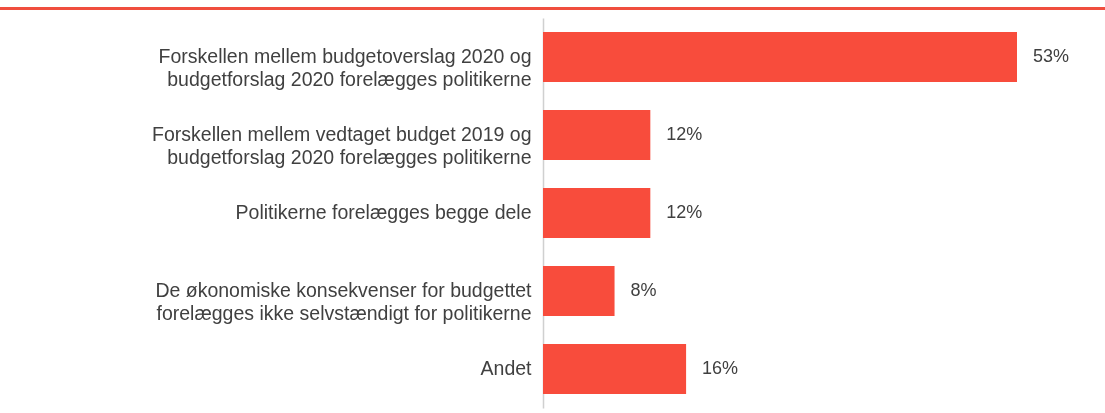 Image resolution: width=1105 pixels, height=413 pixels. I want to click on y-tick-label: Forskellen mellem vedtaget budget 2019 og budgetforslag 2020 forelægges politikerne, so click(342, 145).